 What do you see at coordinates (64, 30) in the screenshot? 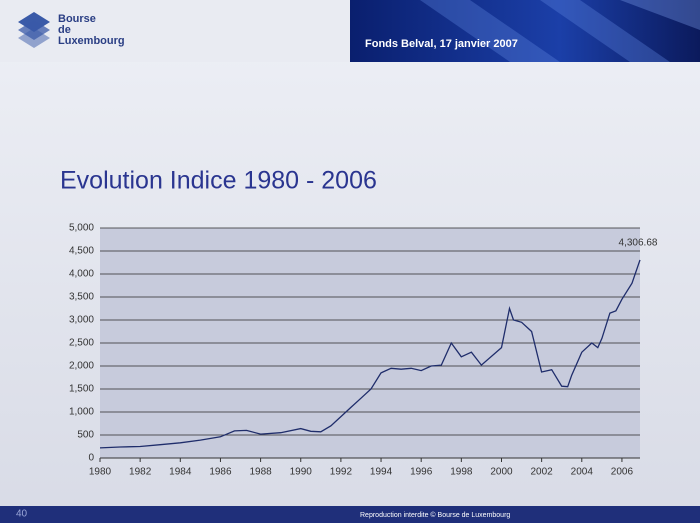
I see `logo-text: de` at bounding box center [64, 30].